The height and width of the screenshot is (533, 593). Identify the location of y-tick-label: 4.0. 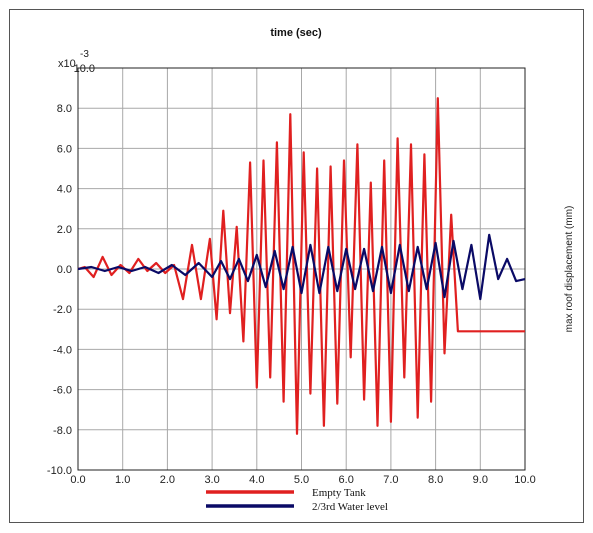
(64, 190).